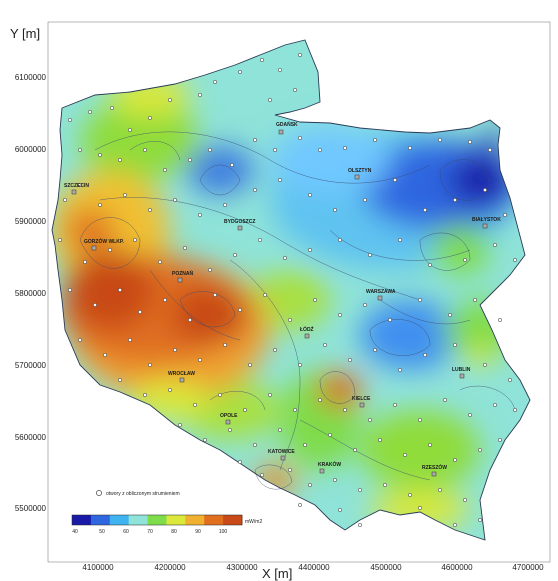 This screenshot has width=558, height=581. I want to click on colorbar-tick-label: 70, so click(150, 532).